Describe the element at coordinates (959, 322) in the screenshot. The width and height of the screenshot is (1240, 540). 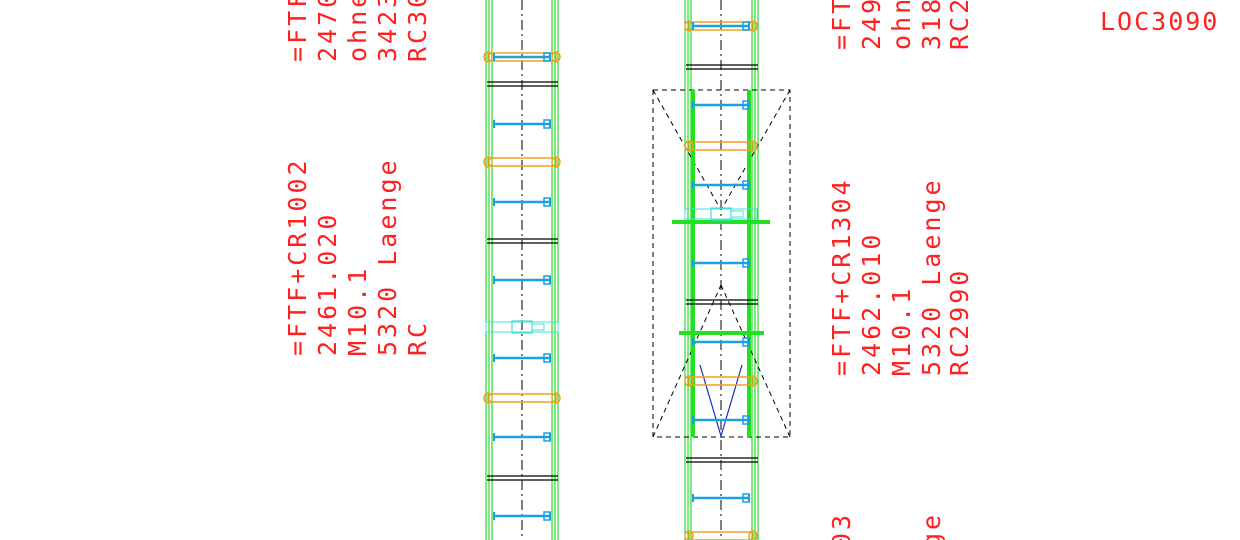
I see `label-right-mid-line5: RC2990` at that location.